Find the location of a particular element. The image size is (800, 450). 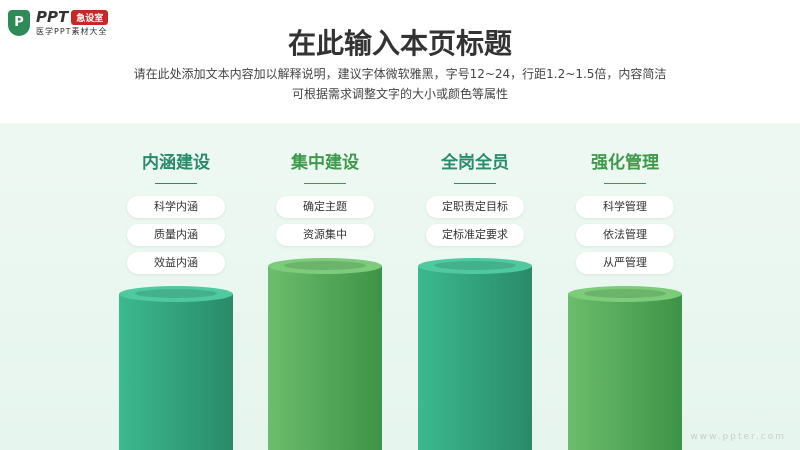

logo-subtitle: 医学PPT素材大全 is located at coordinates (72, 31).